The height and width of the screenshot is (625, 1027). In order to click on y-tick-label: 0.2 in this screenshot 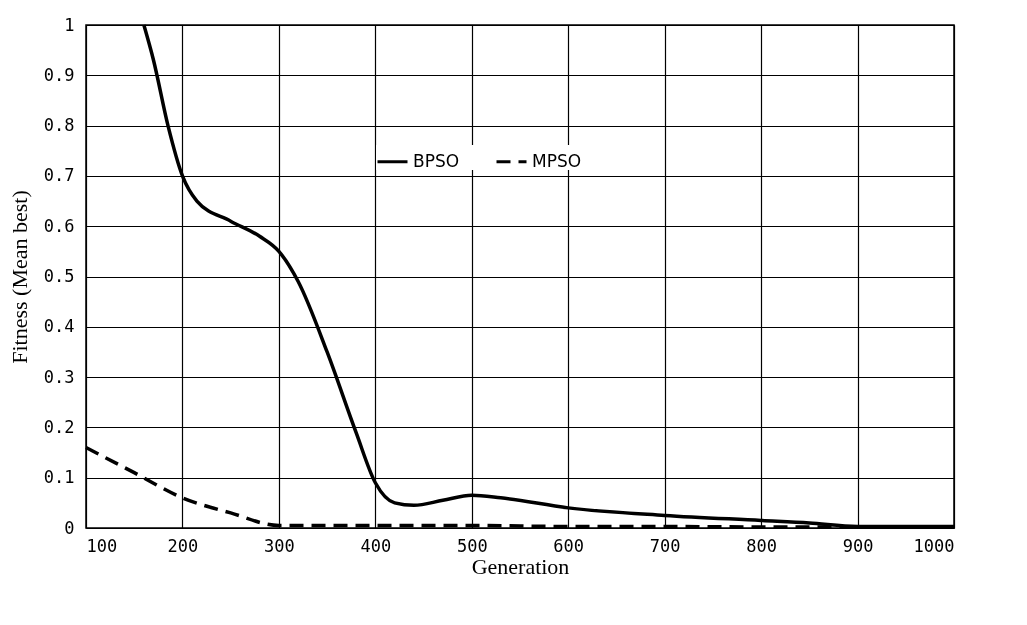, I will do `click(59, 426)`.